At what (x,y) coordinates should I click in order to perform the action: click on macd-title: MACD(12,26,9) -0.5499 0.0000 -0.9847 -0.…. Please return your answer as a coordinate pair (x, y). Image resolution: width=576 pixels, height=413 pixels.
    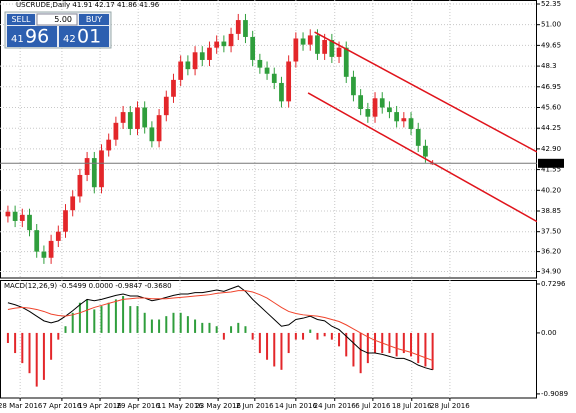
    Looking at the image, I should click on (88, 286).